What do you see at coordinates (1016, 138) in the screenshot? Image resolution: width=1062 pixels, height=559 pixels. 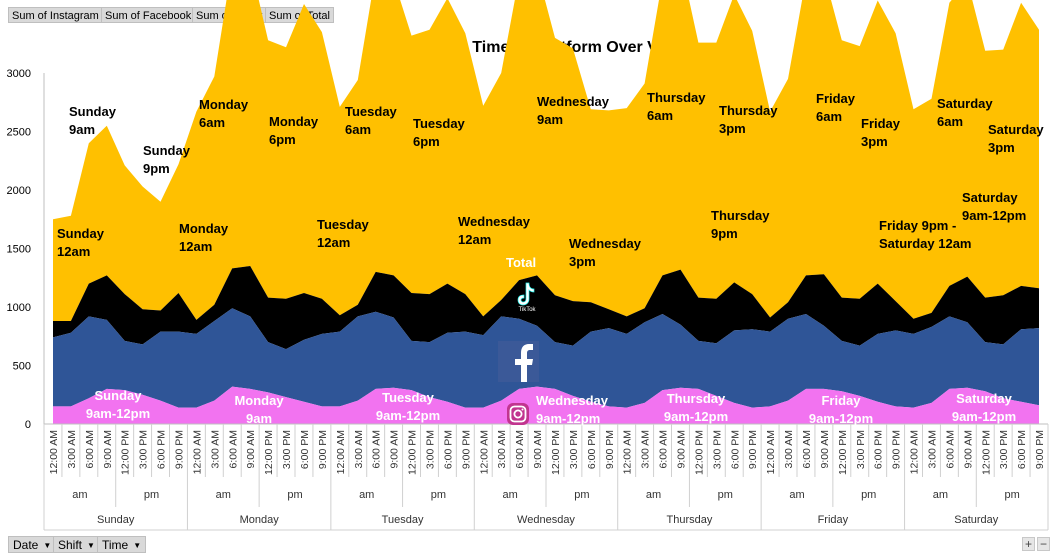 I see `annotation-saturday-3pm: Saturday 3pm` at bounding box center [1016, 138].